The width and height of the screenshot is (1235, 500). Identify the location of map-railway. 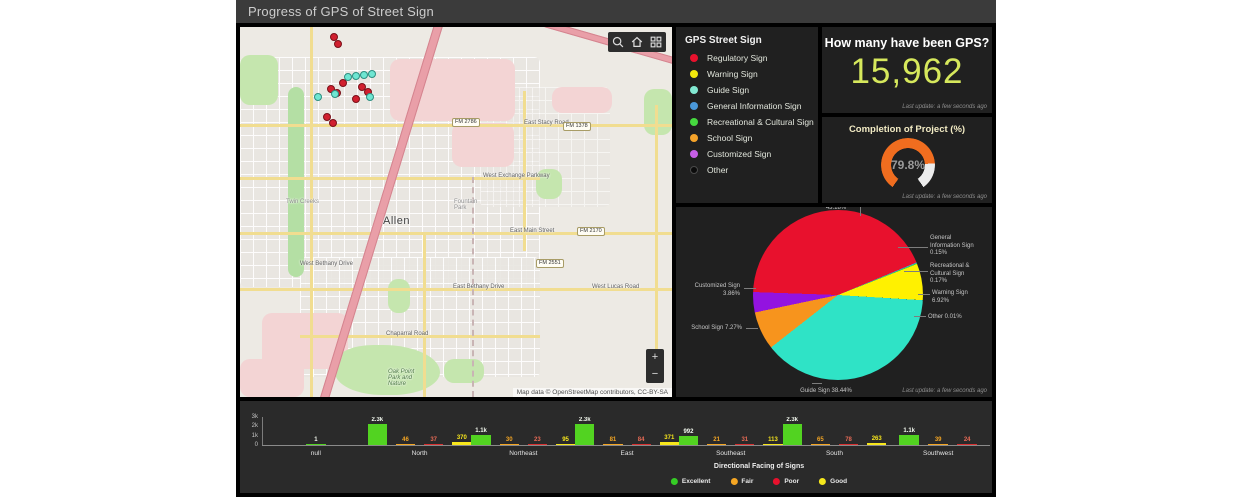
(473, 287).